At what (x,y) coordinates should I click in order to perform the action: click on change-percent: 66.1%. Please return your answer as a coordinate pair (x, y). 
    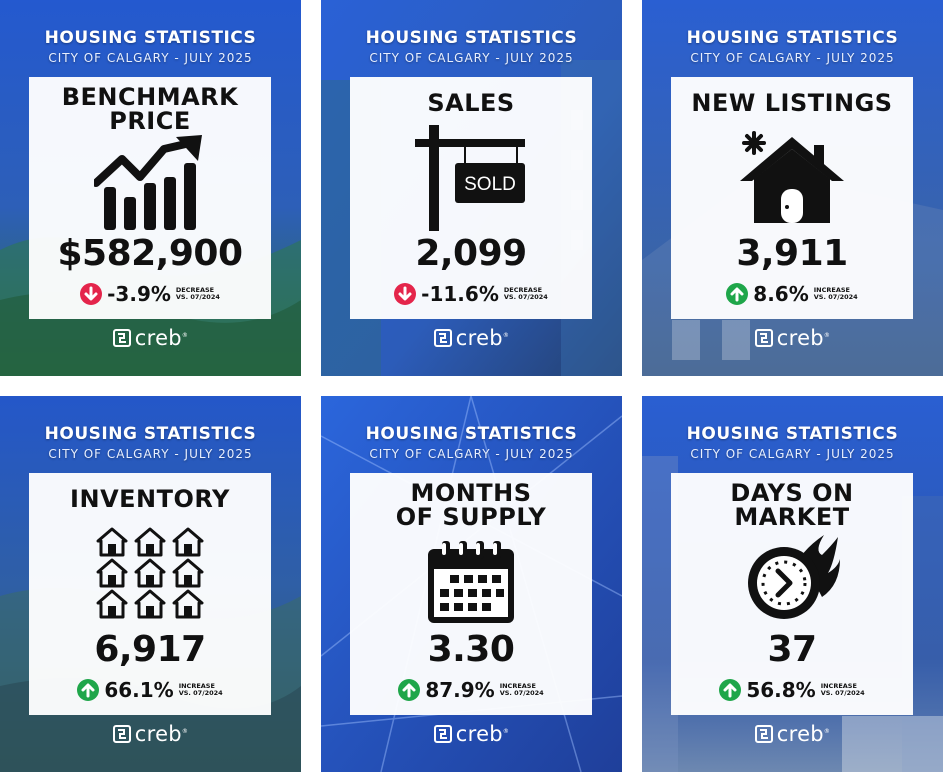
    Looking at the image, I should click on (139, 690).